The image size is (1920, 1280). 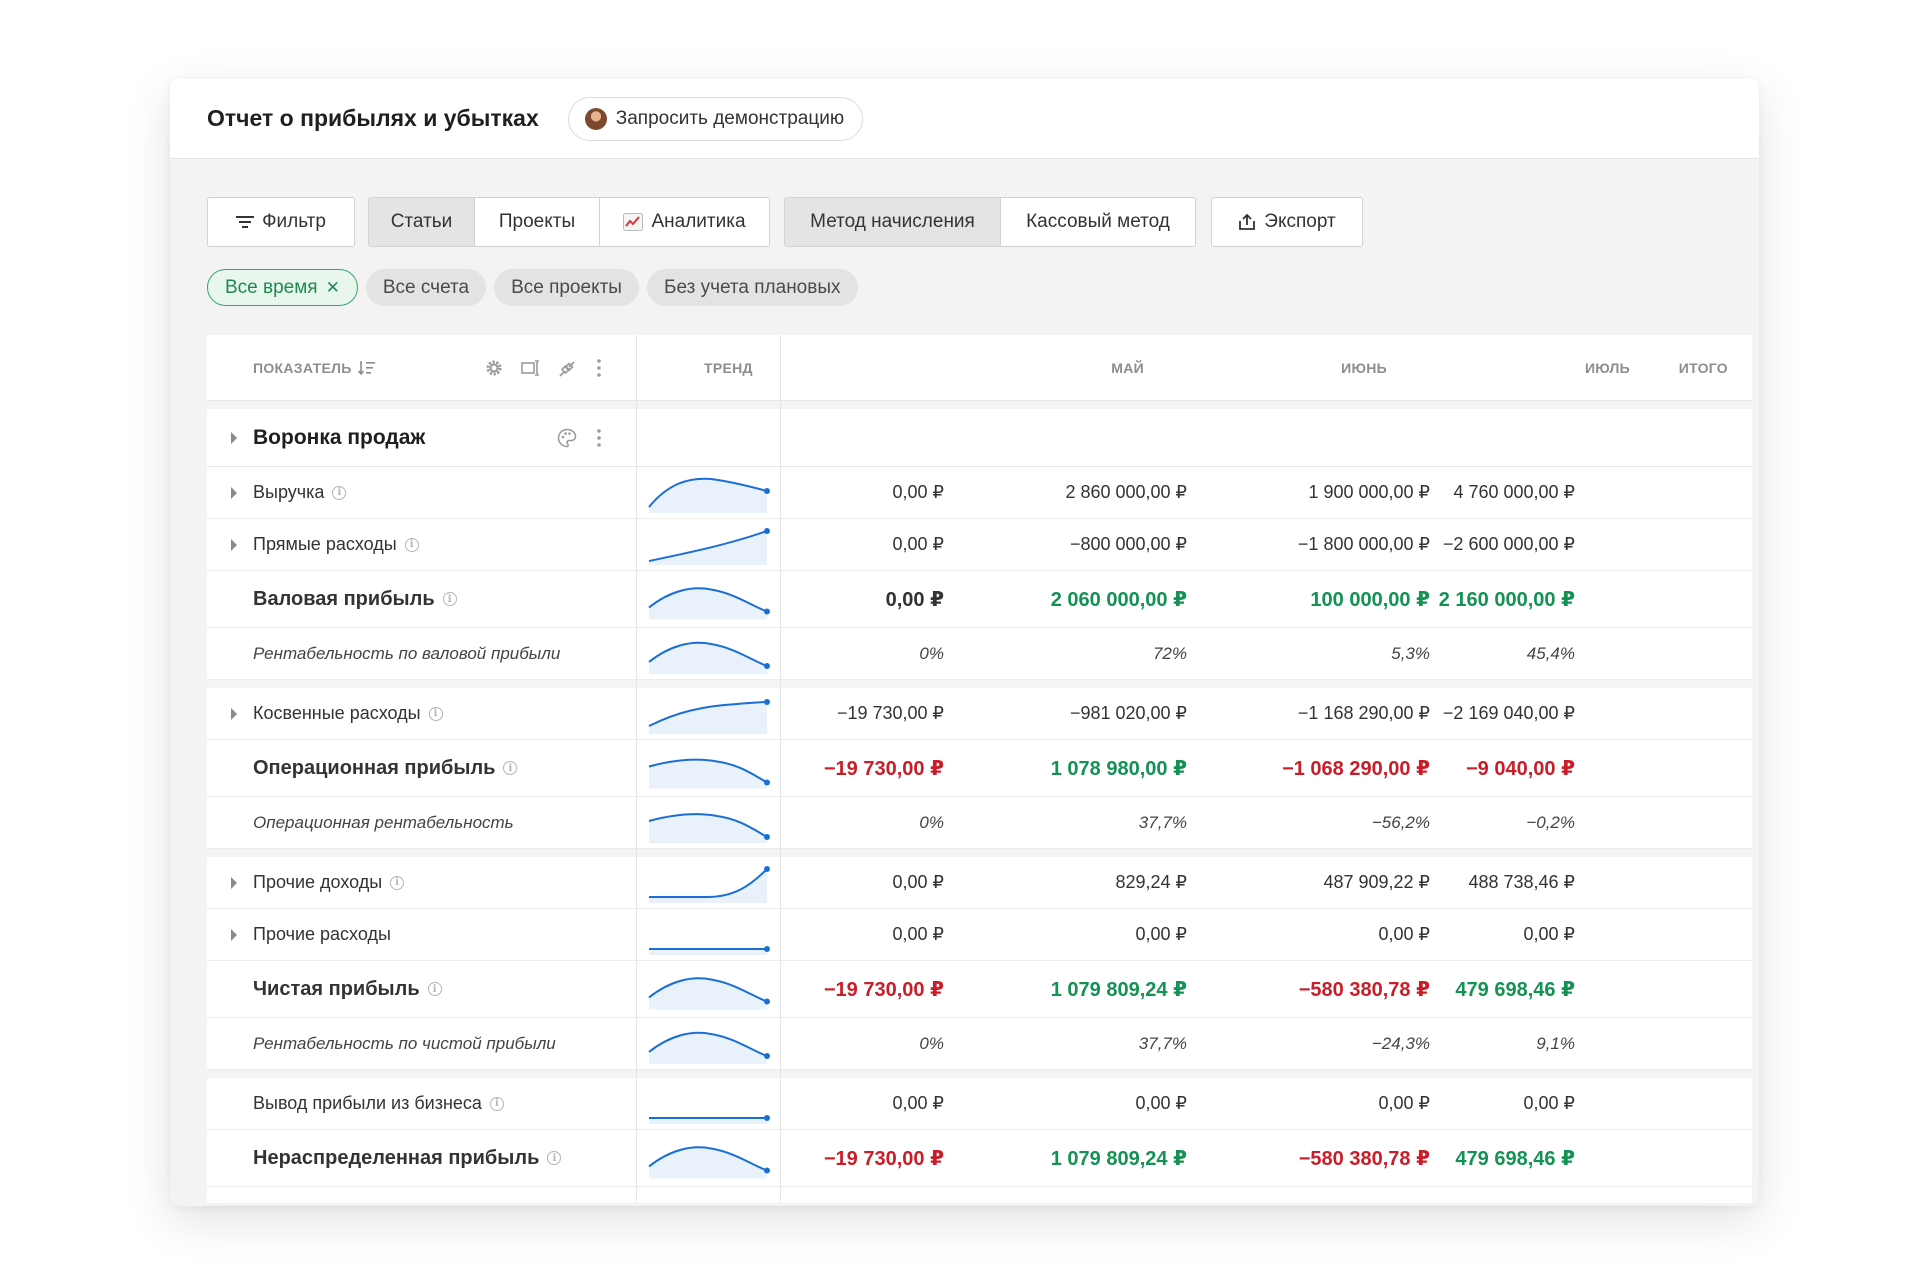 I want to click on value-july: −1 800 000,00 ₽, so click(x=1363, y=544).